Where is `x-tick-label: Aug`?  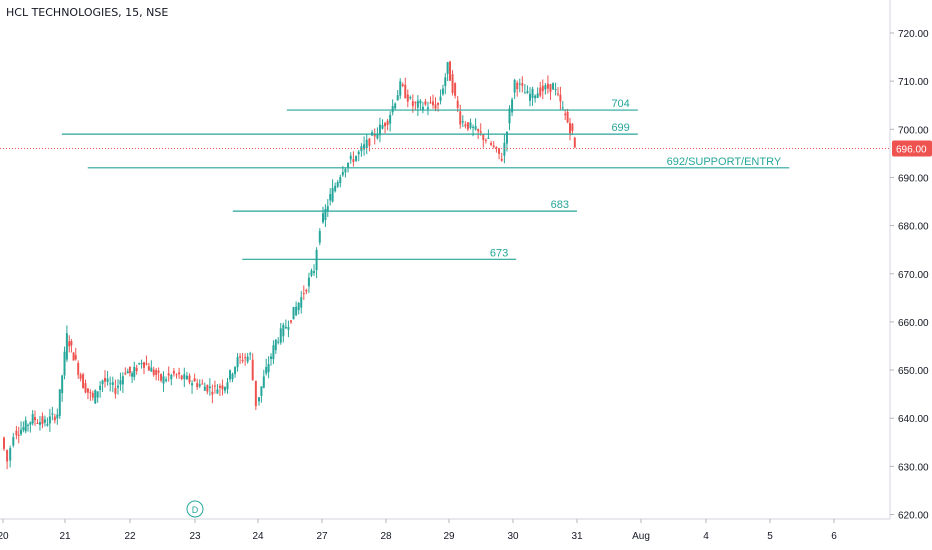 x-tick-label: Aug is located at coordinates (641, 536).